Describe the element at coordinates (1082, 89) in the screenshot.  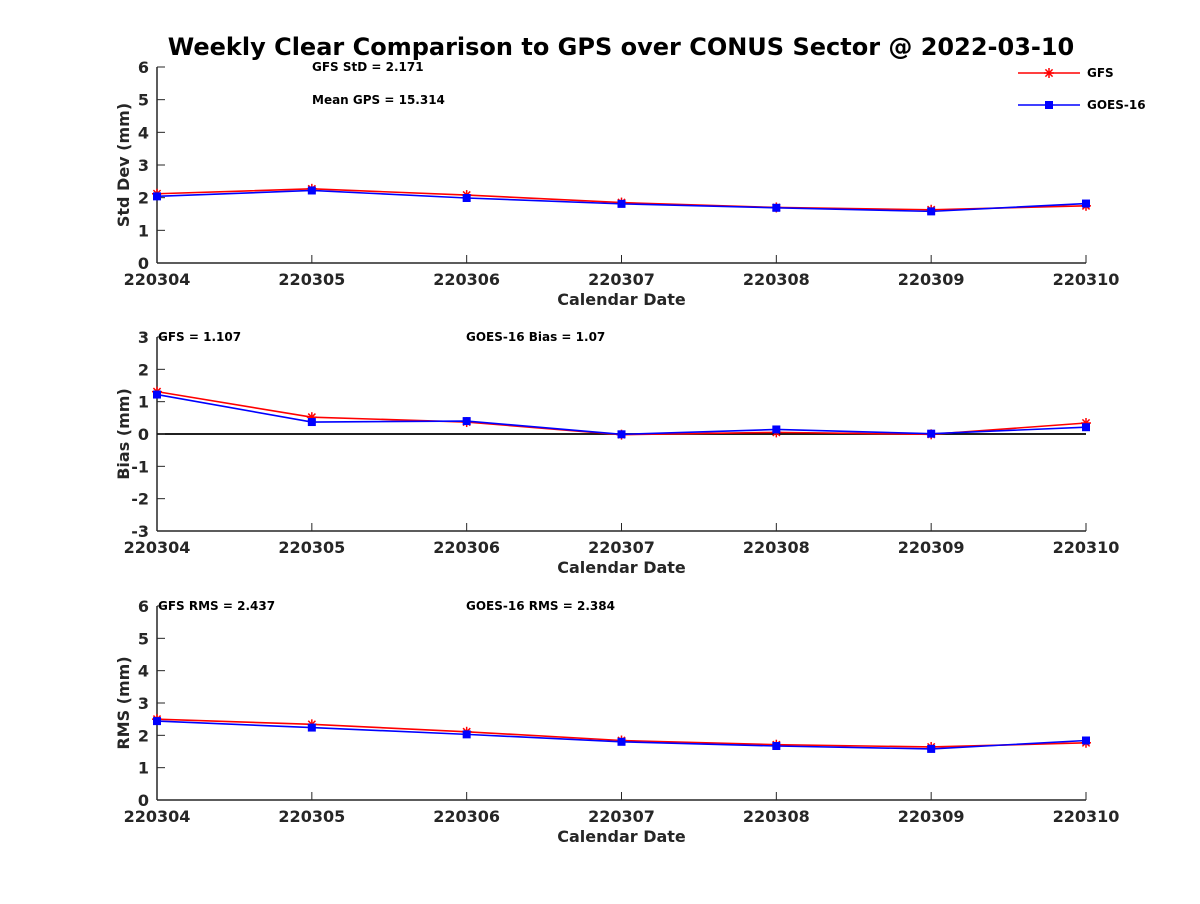
I see `legend: GFS GOES-16` at that location.